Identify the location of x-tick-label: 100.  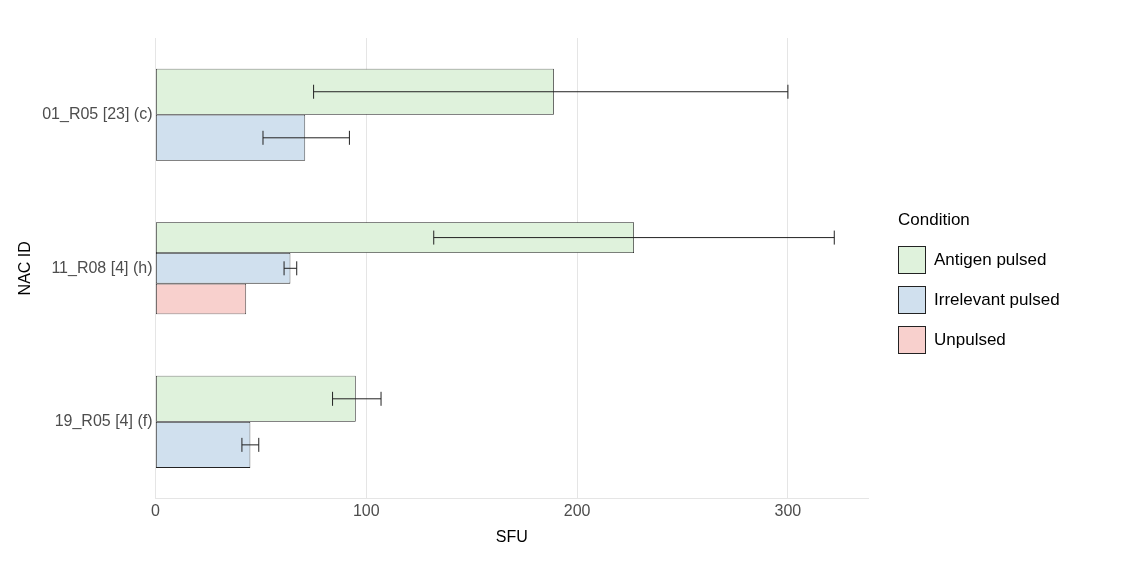
(366, 510).